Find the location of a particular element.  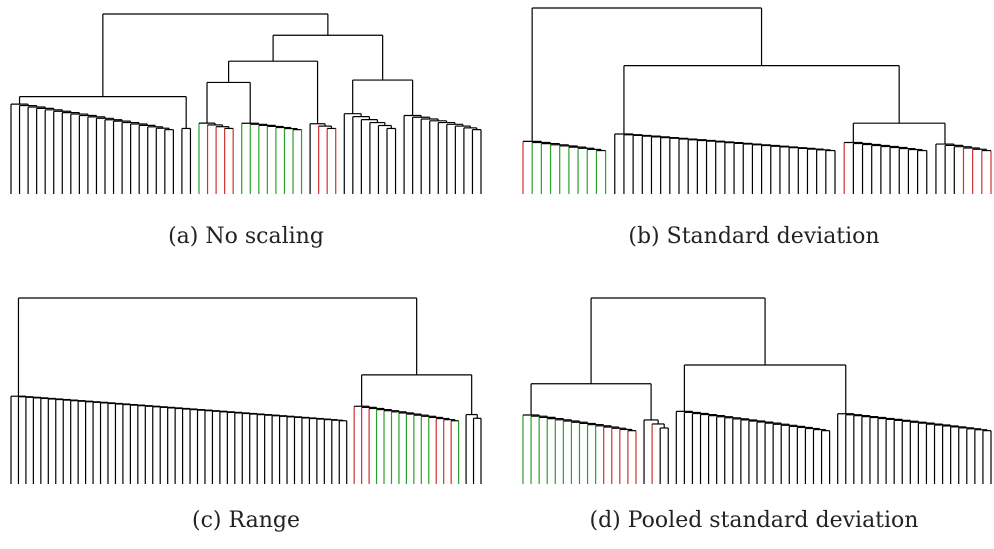

caption-b: (b) Standard deviation is located at coordinates (754, 236).